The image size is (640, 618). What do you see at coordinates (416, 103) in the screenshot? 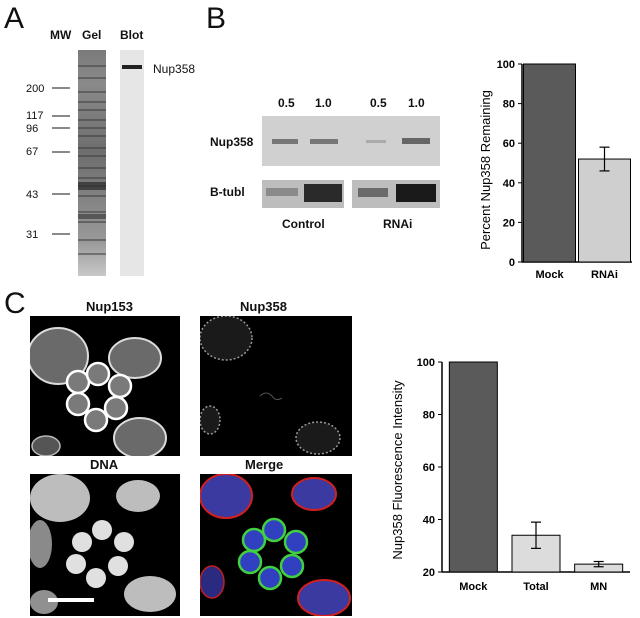
I see `lane-load-4: 1.0` at bounding box center [416, 103].